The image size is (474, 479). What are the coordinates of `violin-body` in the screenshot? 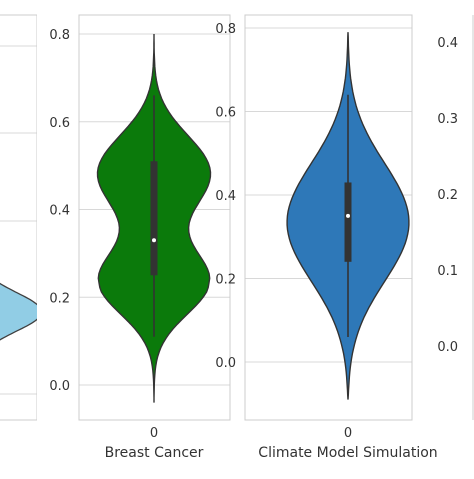 It's located at (18, 311).